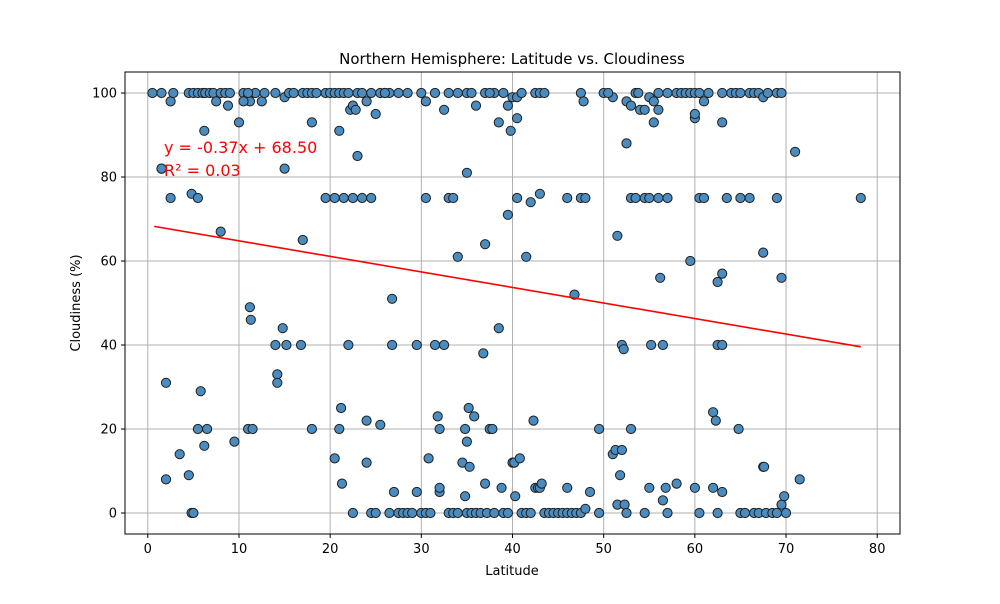  What do you see at coordinates (108, 346) in the screenshot?
I see `y-tick-label: 40` at bounding box center [108, 346].